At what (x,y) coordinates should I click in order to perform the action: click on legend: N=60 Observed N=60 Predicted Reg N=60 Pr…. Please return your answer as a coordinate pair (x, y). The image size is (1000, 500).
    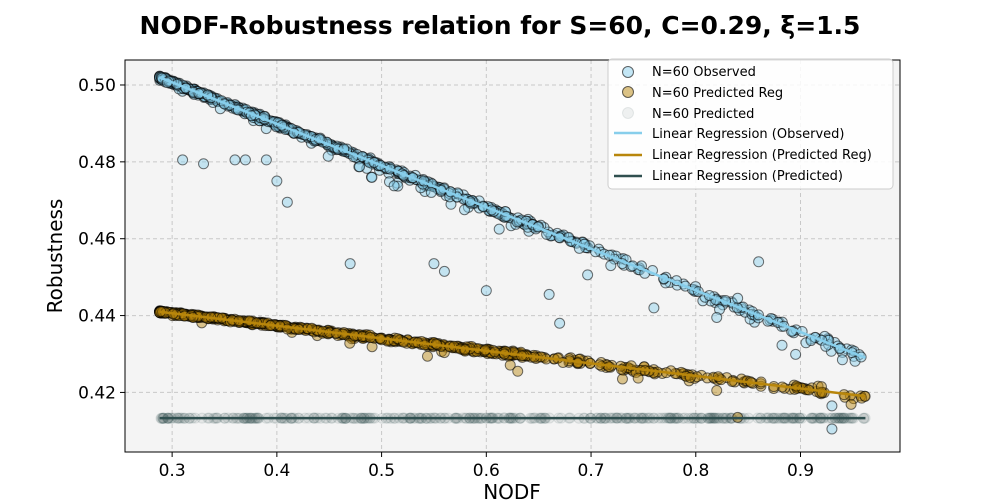
    Looking at the image, I should click on (750, 124).